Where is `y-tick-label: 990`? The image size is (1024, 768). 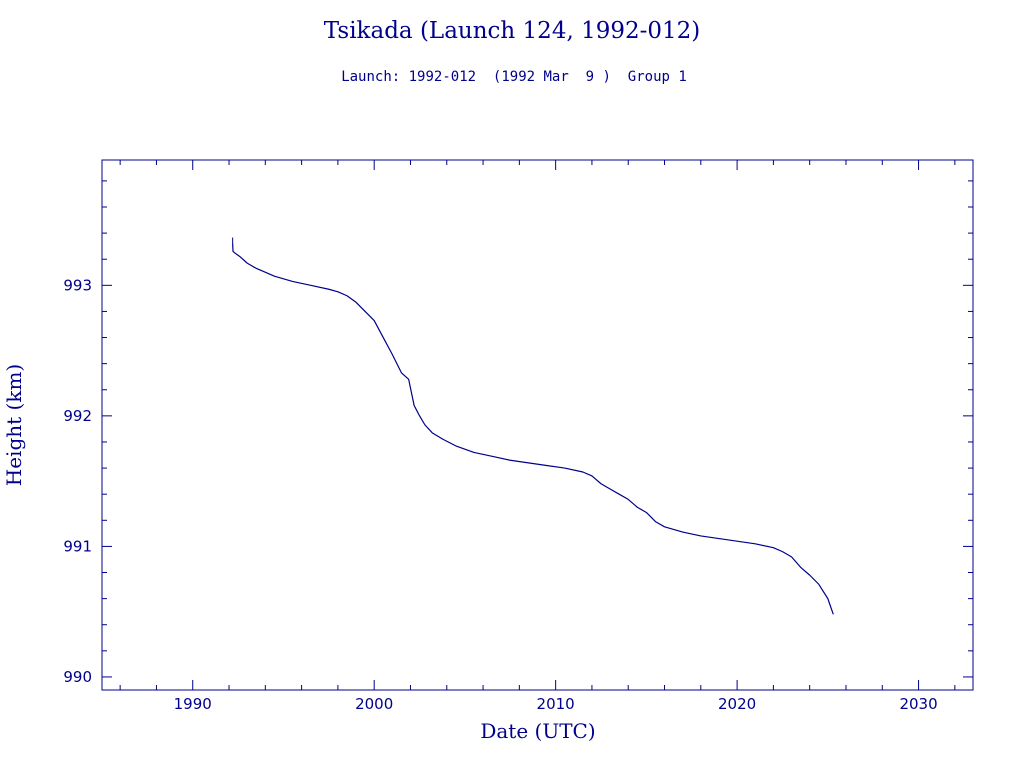 y-tick-label: 990 is located at coordinates (77, 677).